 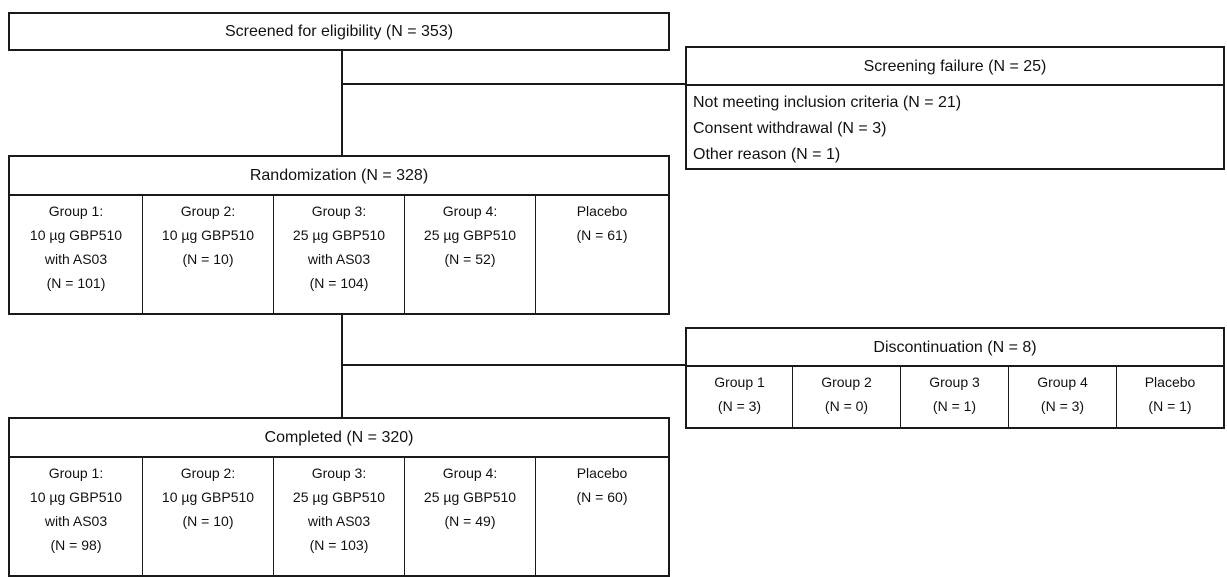 What do you see at coordinates (339, 437) in the screenshot?
I see `completed-title: Completed (N = 320)` at bounding box center [339, 437].